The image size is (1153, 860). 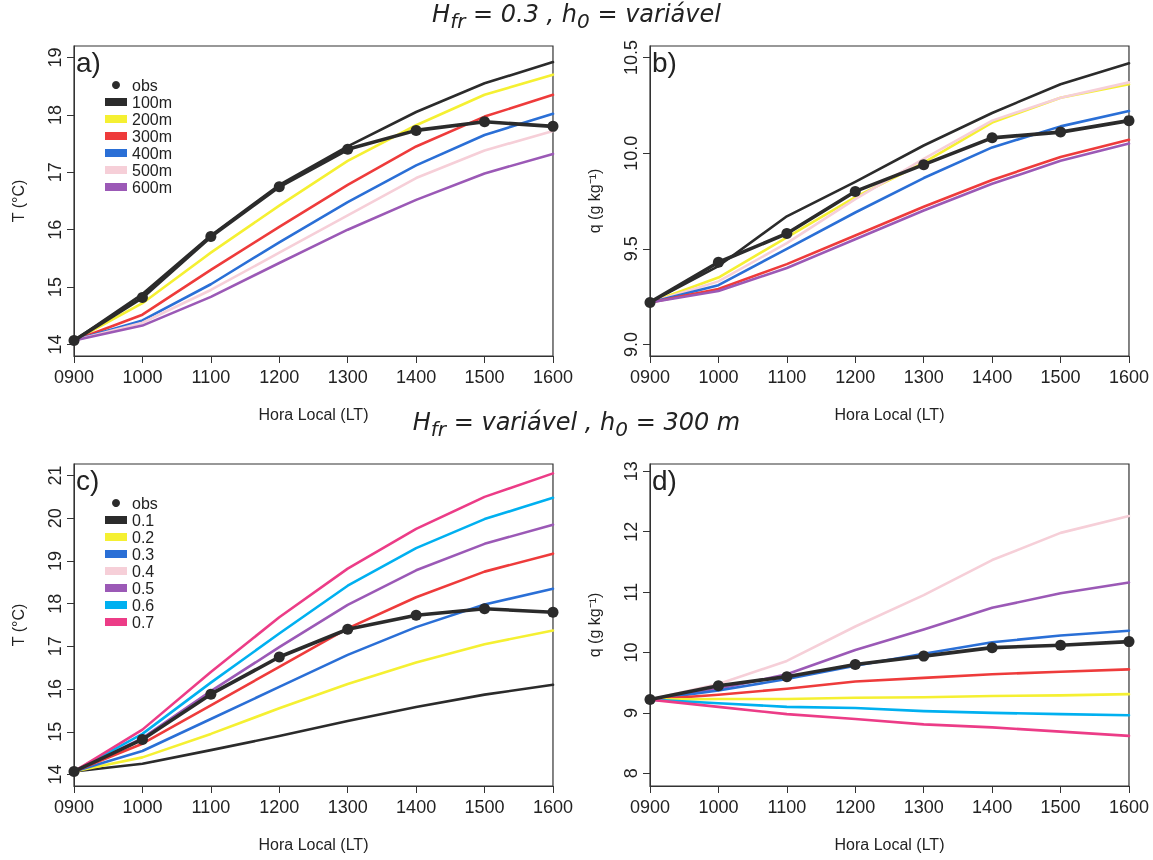 What do you see at coordinates (18, 625) in the screenshot?
I see `y-axis-title: T (°C)` at bounding box center [18, 625].